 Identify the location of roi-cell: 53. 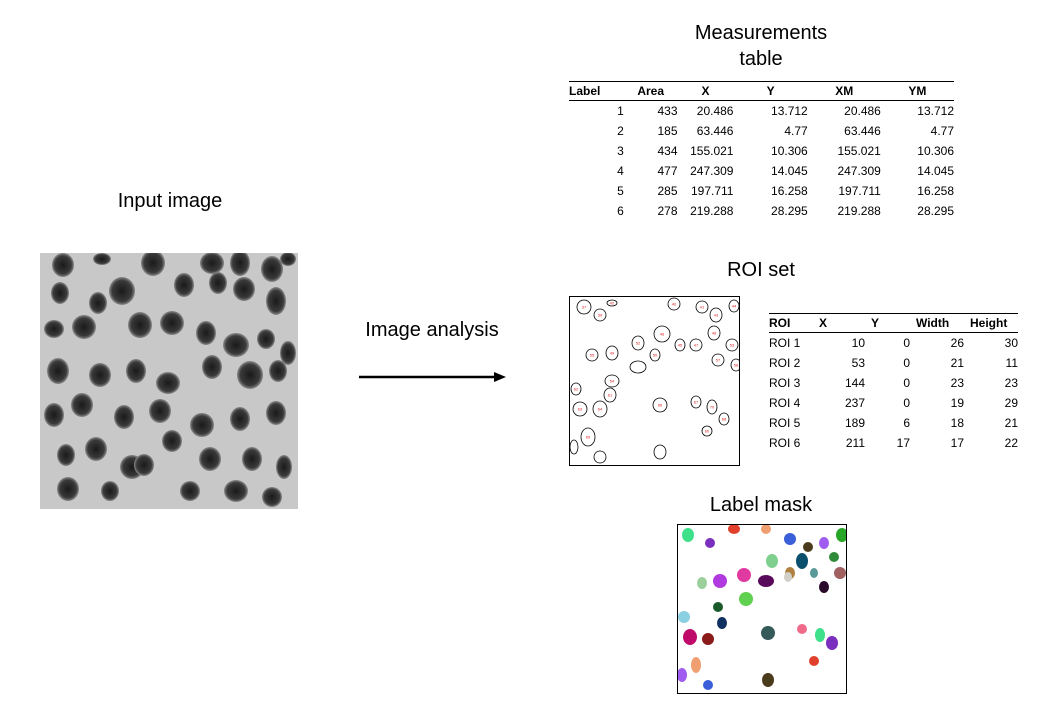
(858, 363).